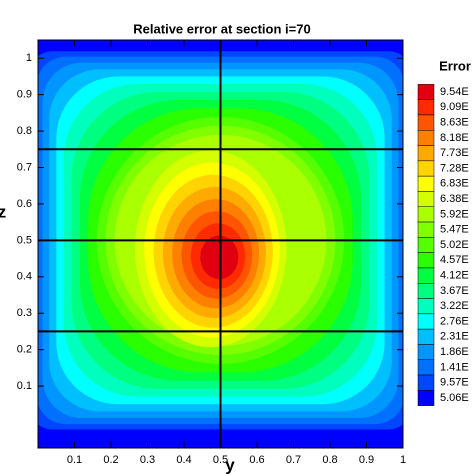 The image size is (474, 474). Describe the element at coordinates (366, 460) in the screenshot. I see `x-tick-label: 0.9` at that location.